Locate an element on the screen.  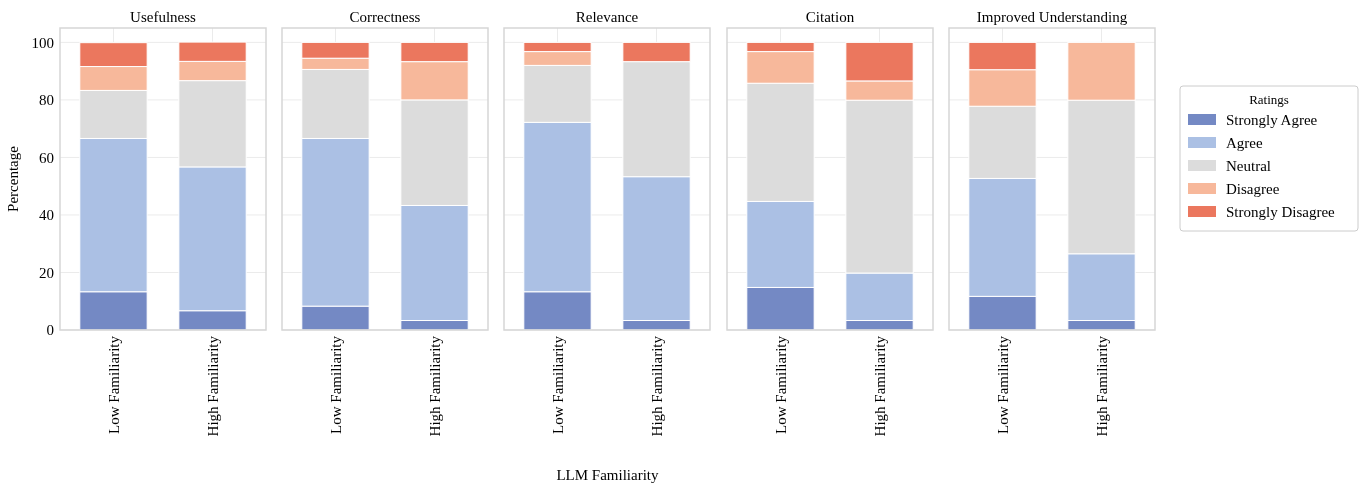
y-tick-label: 80 is located at coordinates (46, 100).